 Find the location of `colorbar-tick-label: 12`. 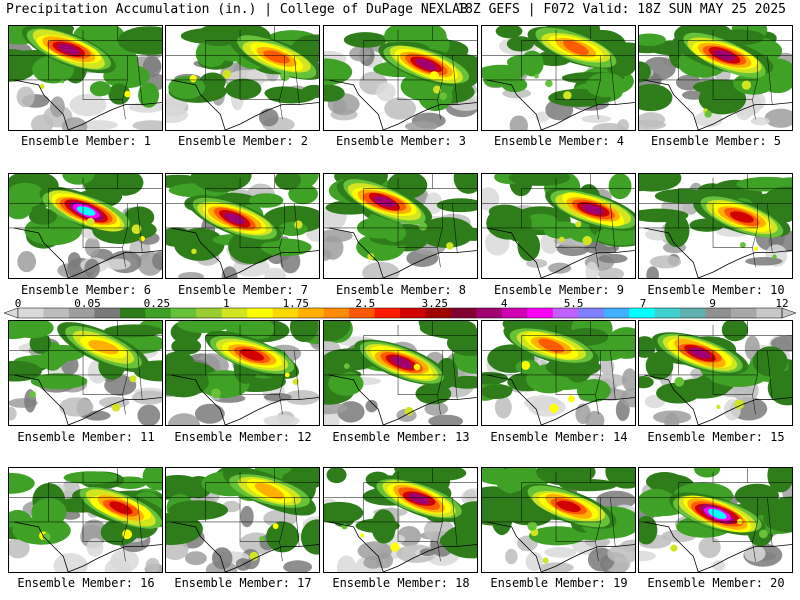

colorbar-tick-label: 12 is located at coordinates (782, 303).